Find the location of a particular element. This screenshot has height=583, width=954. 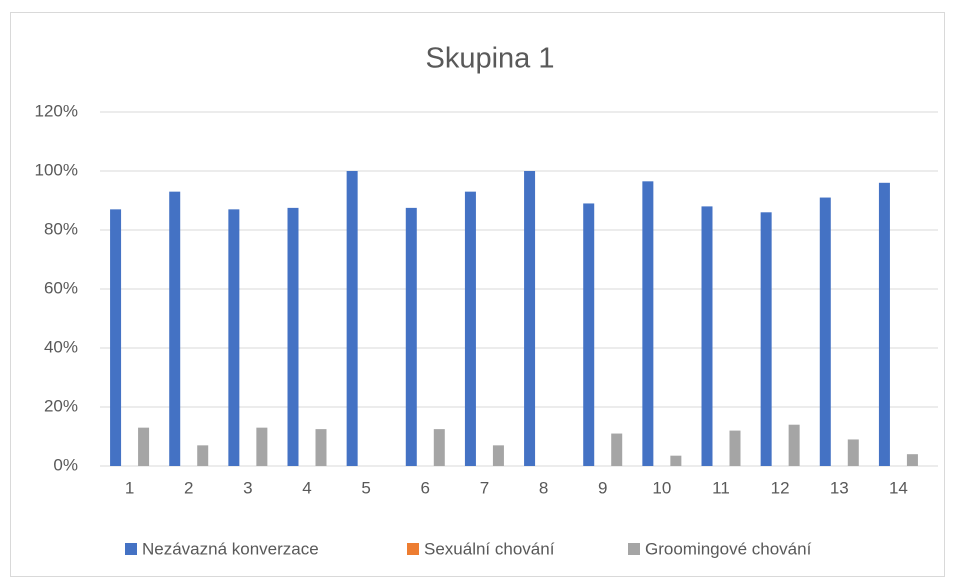

x-tick-label: 4 is located at coordinates (306, 487).